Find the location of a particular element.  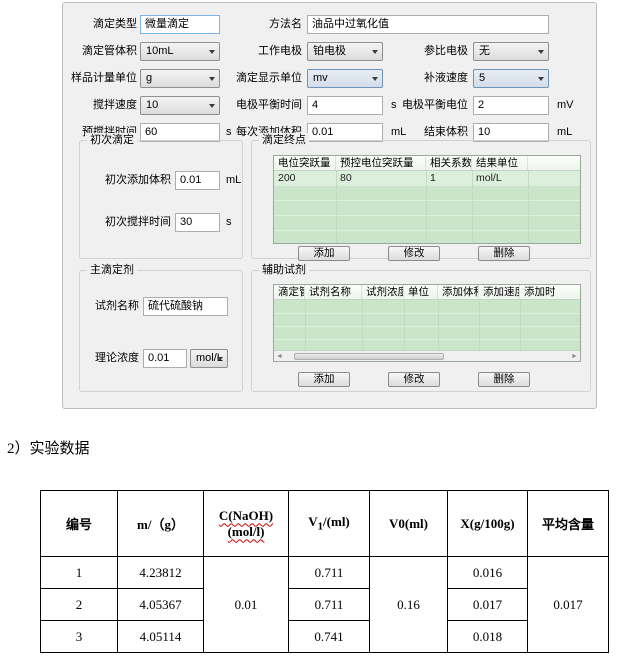

reference-electrode-value: 无 is located at coordinates (484, 51).